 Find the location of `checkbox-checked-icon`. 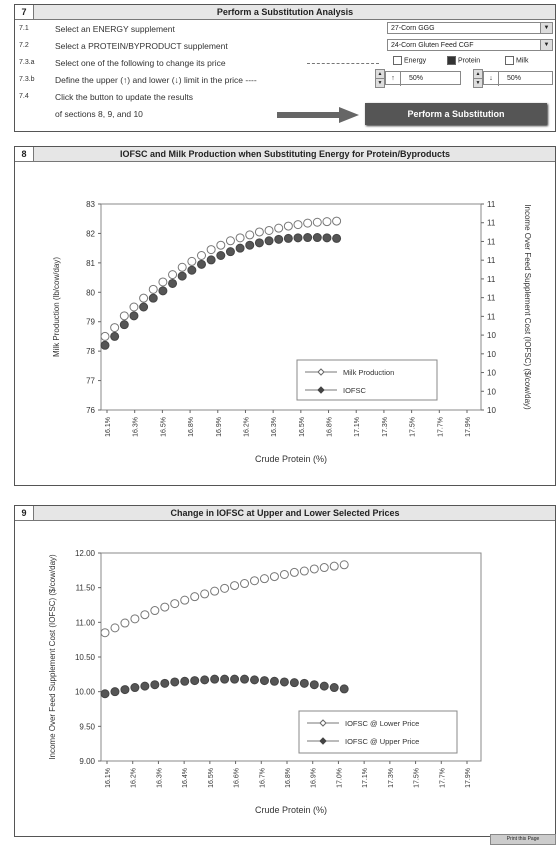

checkbox-checked-icon is located at coordinates (451, 60).